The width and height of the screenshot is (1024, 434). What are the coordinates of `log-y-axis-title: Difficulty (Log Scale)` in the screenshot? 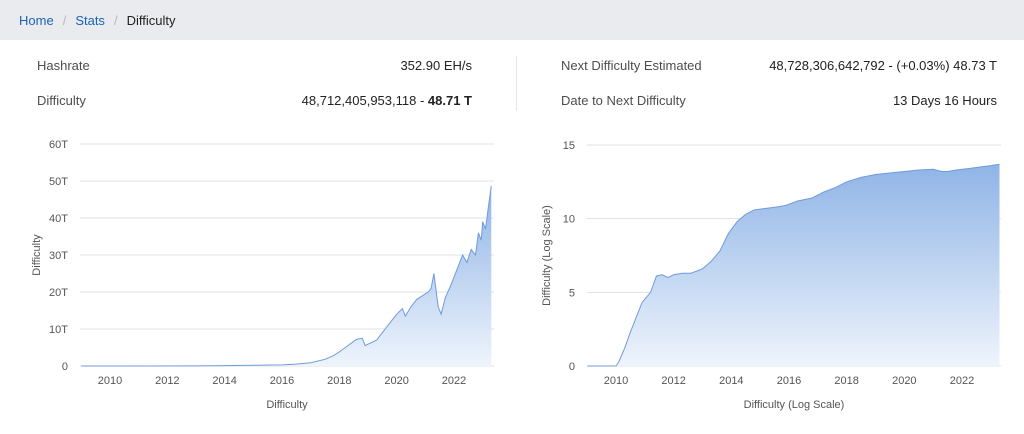 It's located at (547, 255).